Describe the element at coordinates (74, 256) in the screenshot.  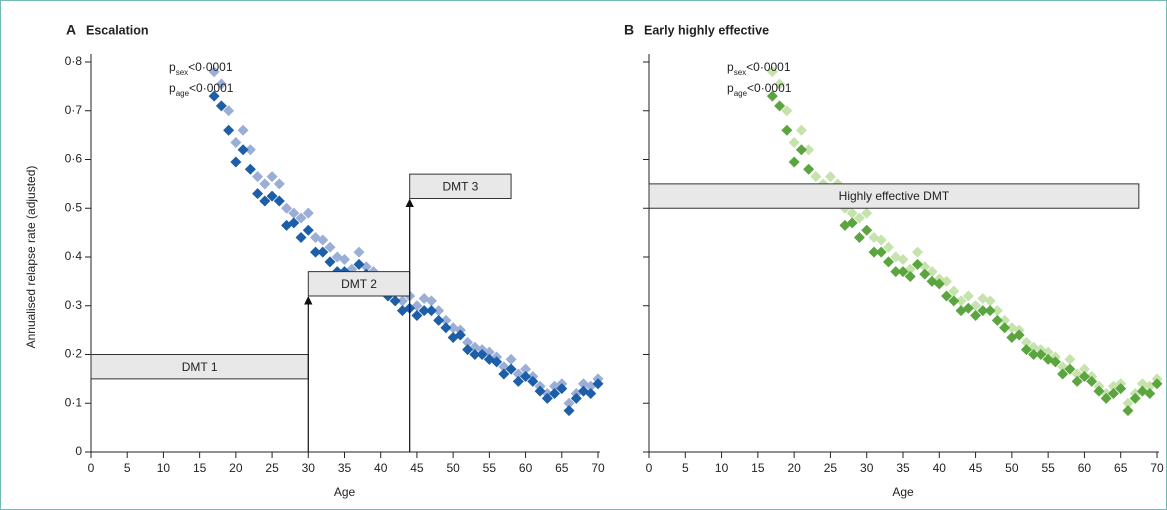
I see `y-tick-label: 0·4` at that location.